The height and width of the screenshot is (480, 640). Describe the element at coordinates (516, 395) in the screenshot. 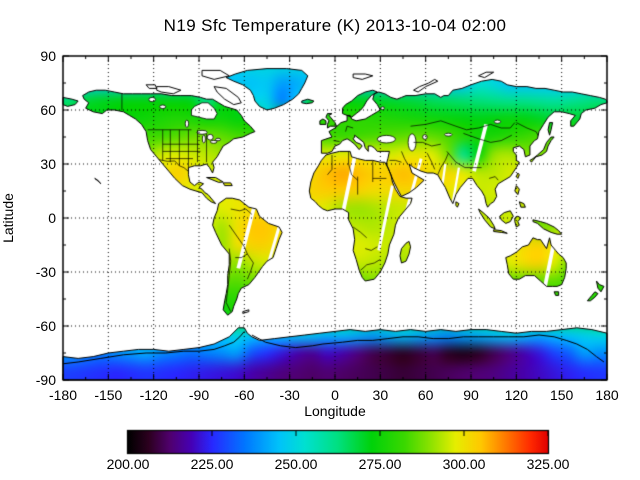

I see `x-tick-label: 120` at that location.